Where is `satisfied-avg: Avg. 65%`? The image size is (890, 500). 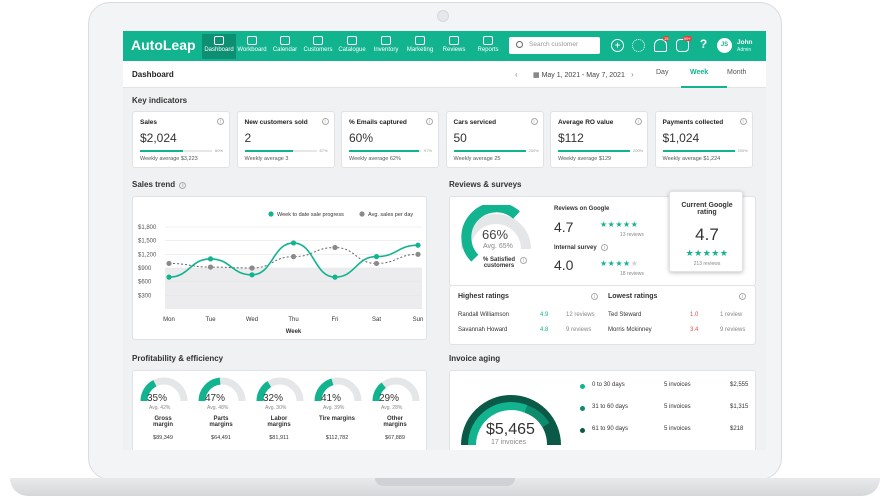 satisfied-avg: Avg. 65% is located at coordinates (498, 246).